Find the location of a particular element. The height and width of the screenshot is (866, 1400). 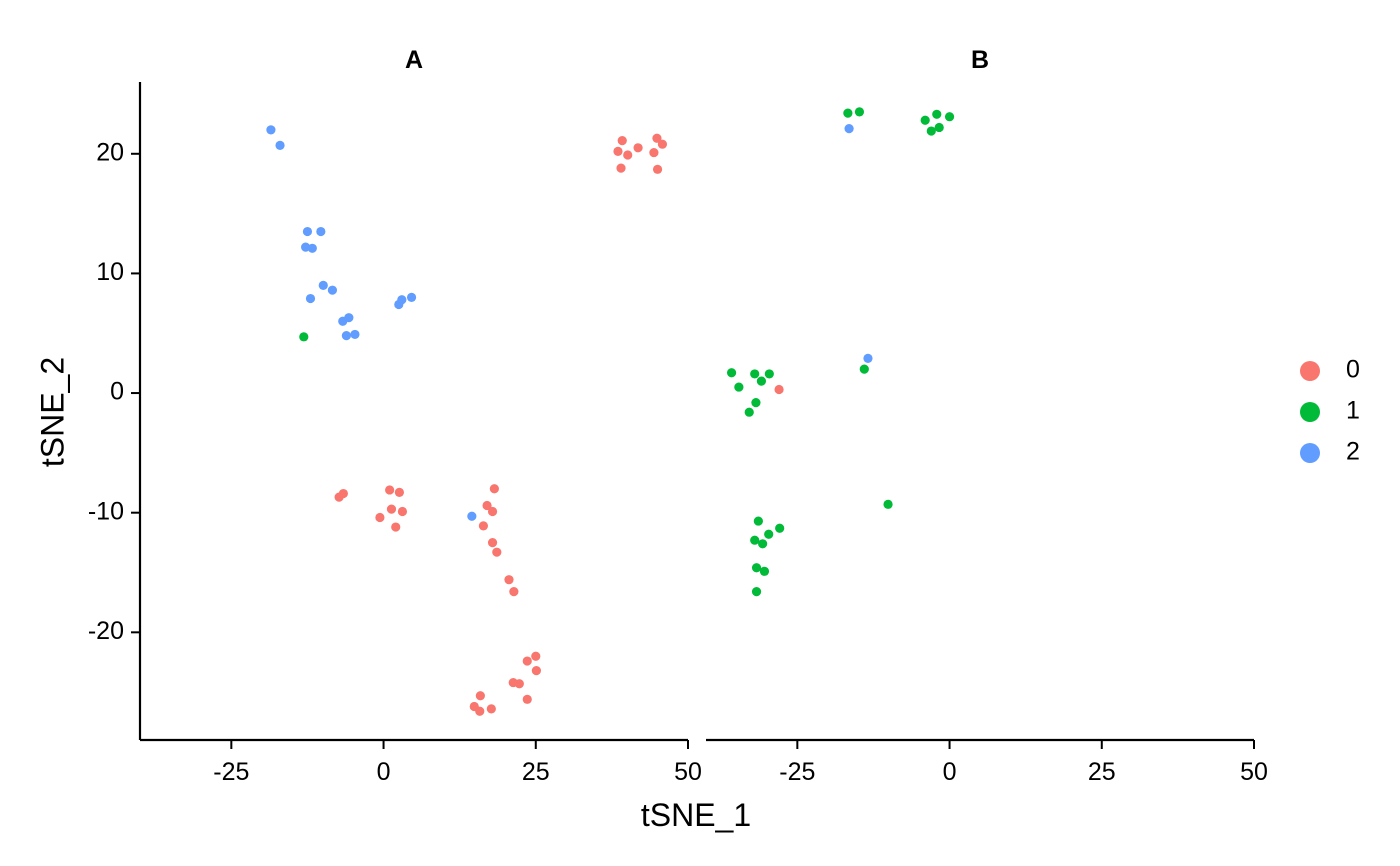

y-tick-label: -20 is located at coordinates (106, 631).